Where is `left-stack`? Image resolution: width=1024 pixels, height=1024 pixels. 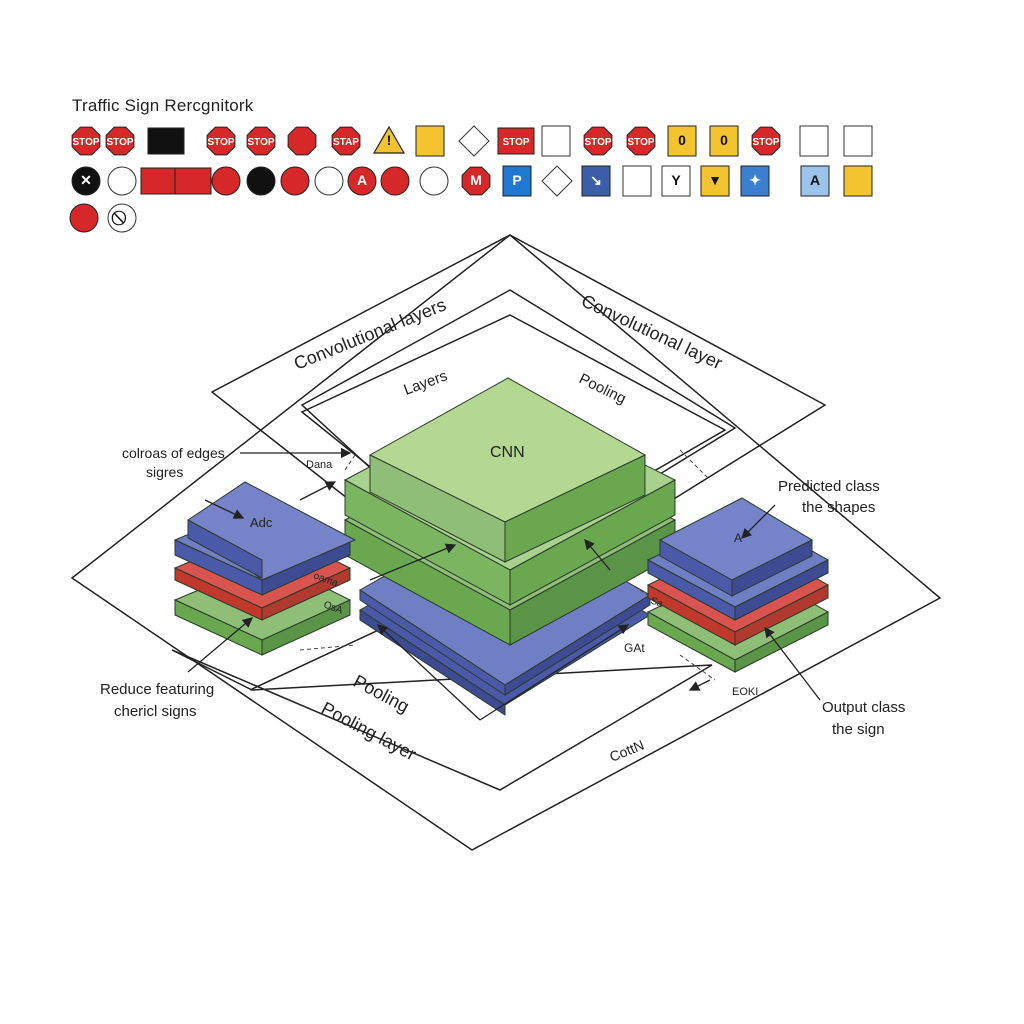 left-stack is located at coordinates (265, 568).